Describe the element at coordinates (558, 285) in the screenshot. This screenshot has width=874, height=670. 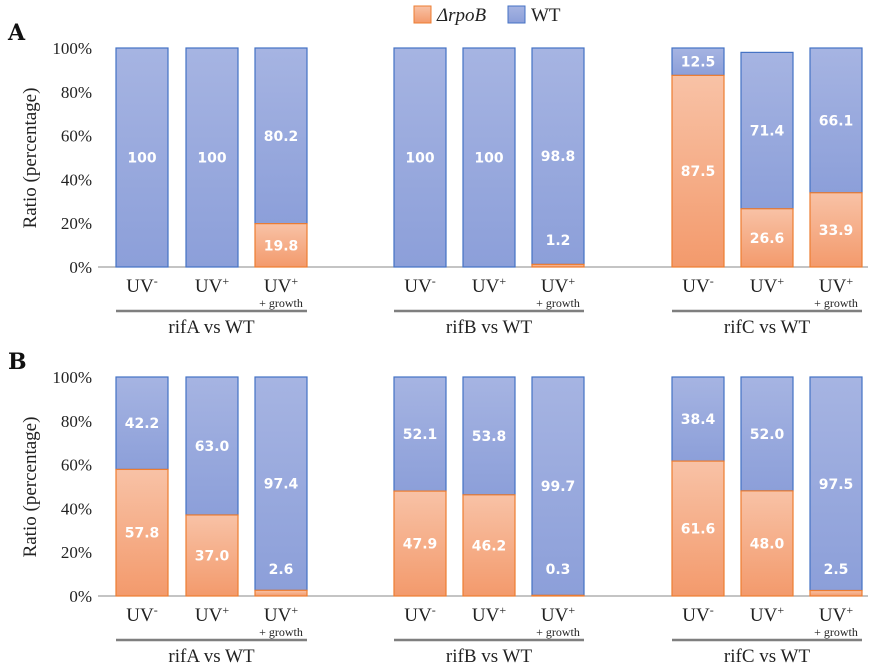
I see `category-label-a-5: UV+` at that location.